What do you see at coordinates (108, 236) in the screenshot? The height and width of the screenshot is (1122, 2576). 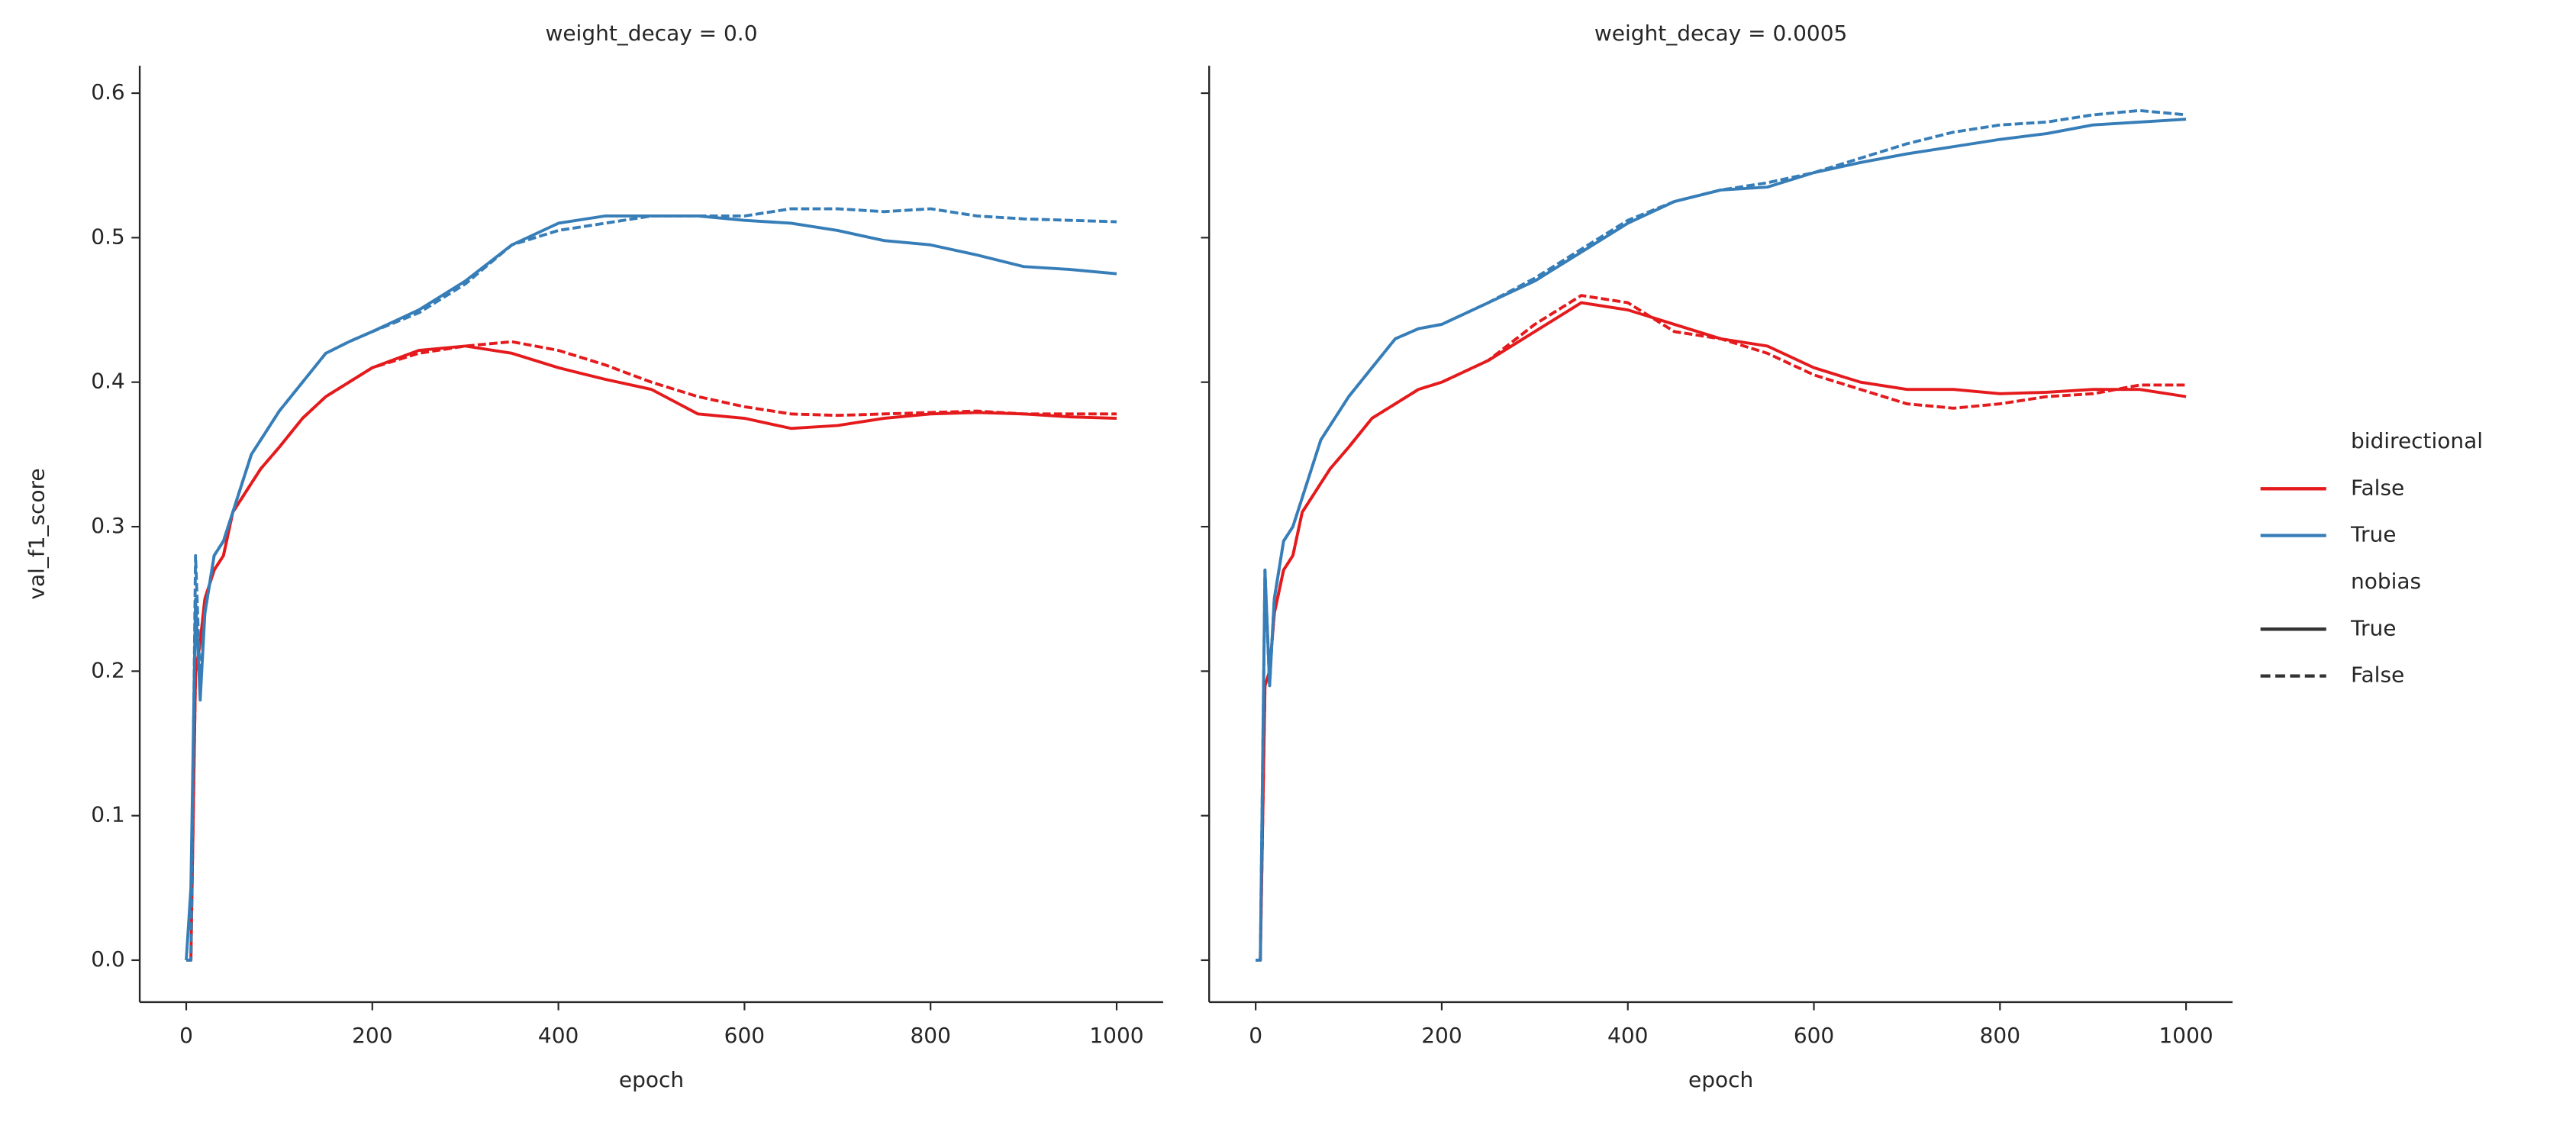 I see `y-tick-label: 0.5` at bounding box center [108, 236].